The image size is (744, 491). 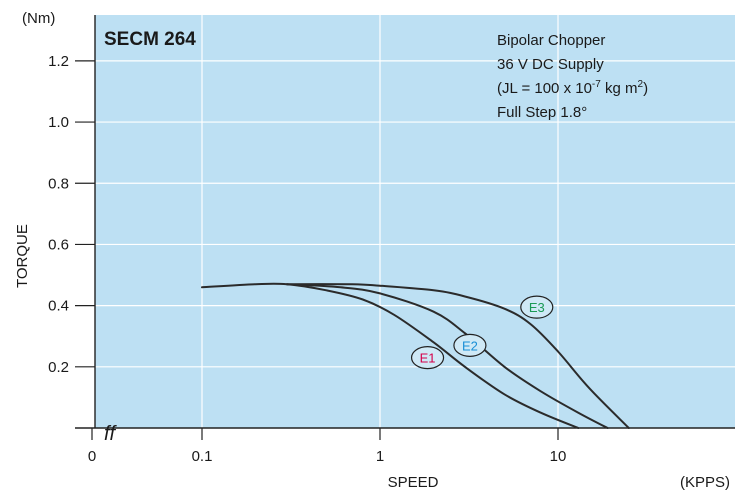 I want to click on x-axis-label: SPEED, so click(x=413, y=482).